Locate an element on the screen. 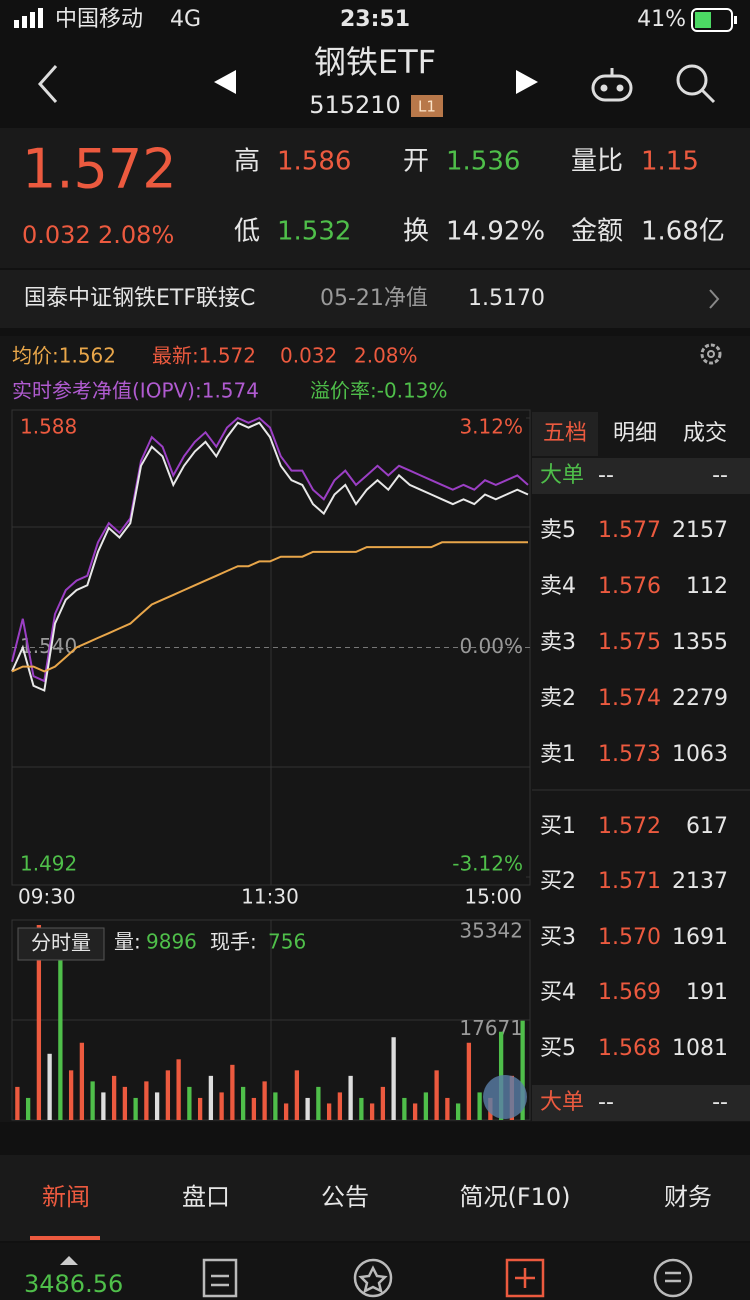  stat-value: 1.536 is located at coordinates (483, 162).